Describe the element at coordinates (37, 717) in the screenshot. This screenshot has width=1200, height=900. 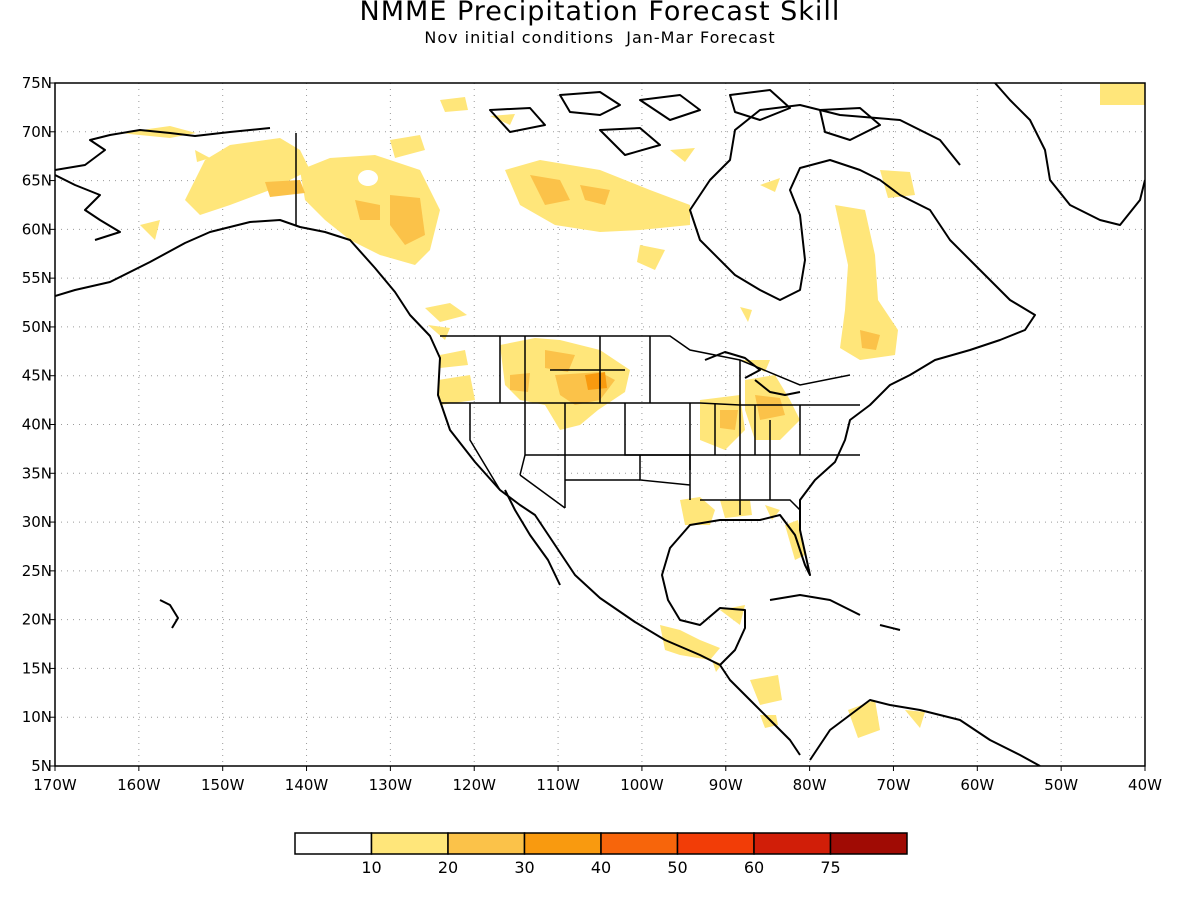
I see `lat-tick-label: 10N` at that location.